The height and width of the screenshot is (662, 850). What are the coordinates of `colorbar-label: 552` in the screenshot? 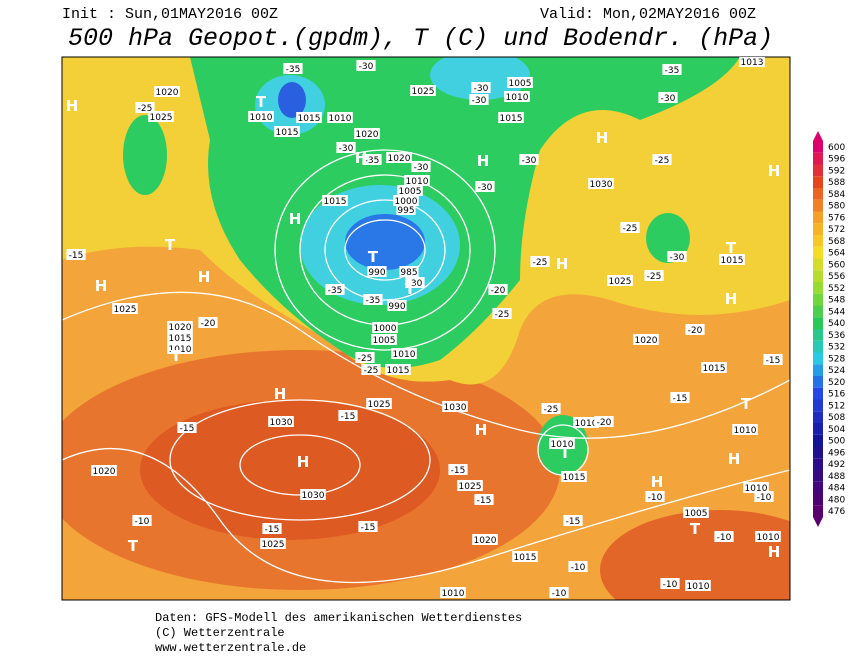 It's located at (836, 289).